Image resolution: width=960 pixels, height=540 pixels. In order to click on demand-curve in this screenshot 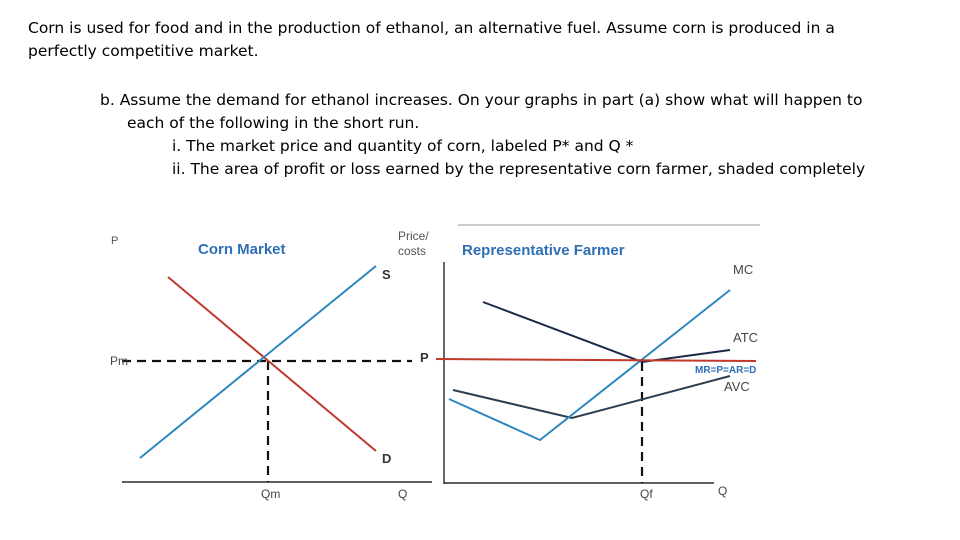, I will do `click(272, 364)`.